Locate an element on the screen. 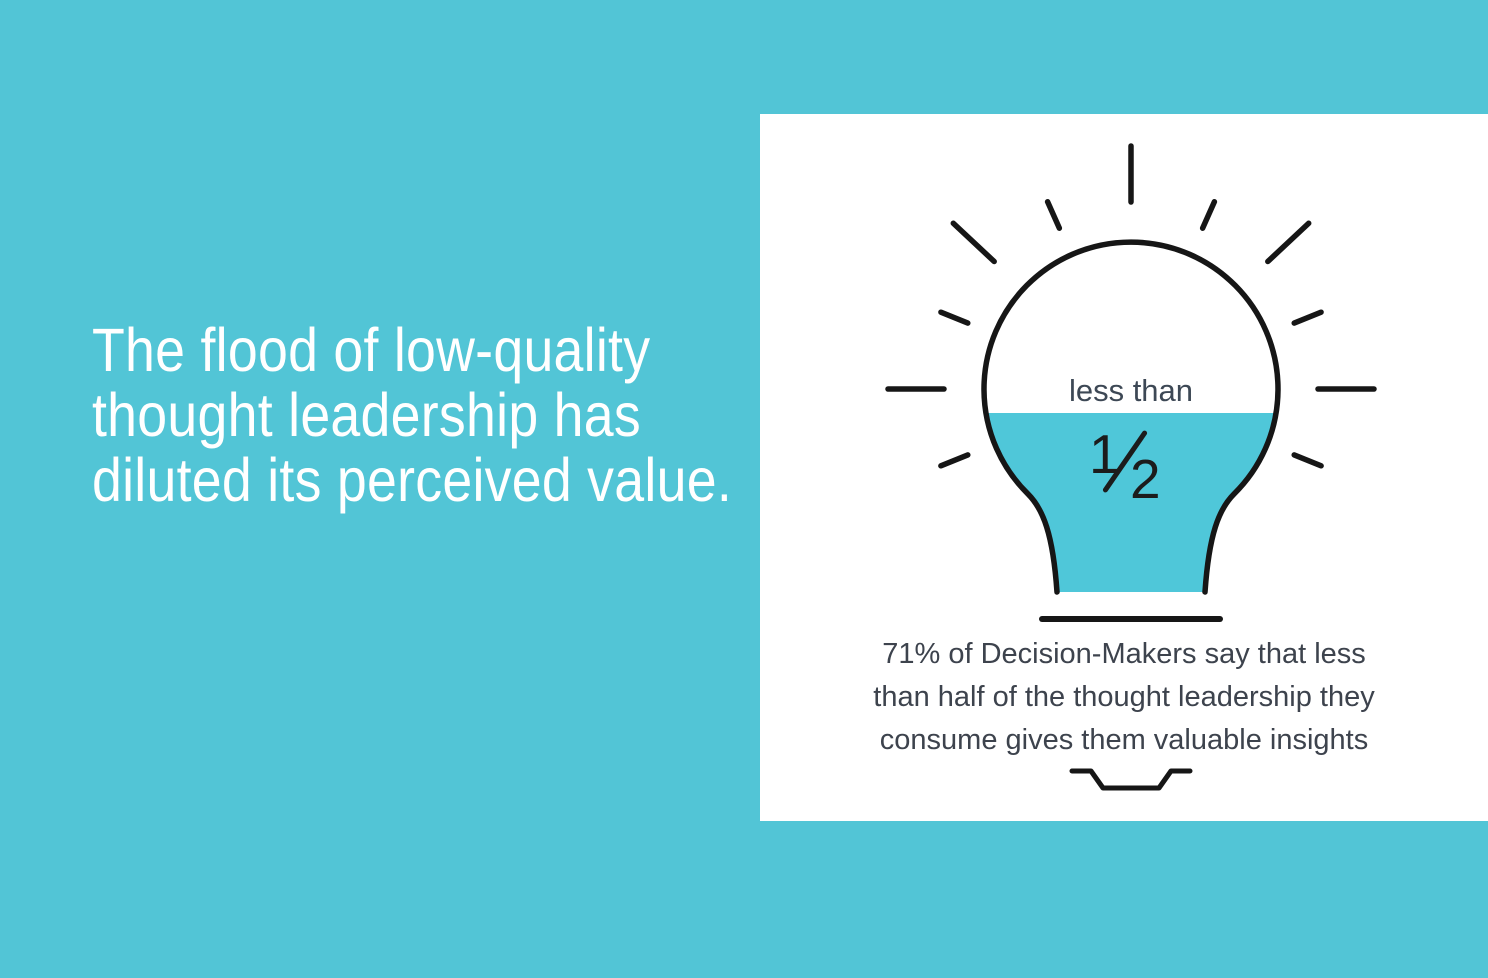  fraction-one-half: 1 2 is located at coordinates (1129, 467).